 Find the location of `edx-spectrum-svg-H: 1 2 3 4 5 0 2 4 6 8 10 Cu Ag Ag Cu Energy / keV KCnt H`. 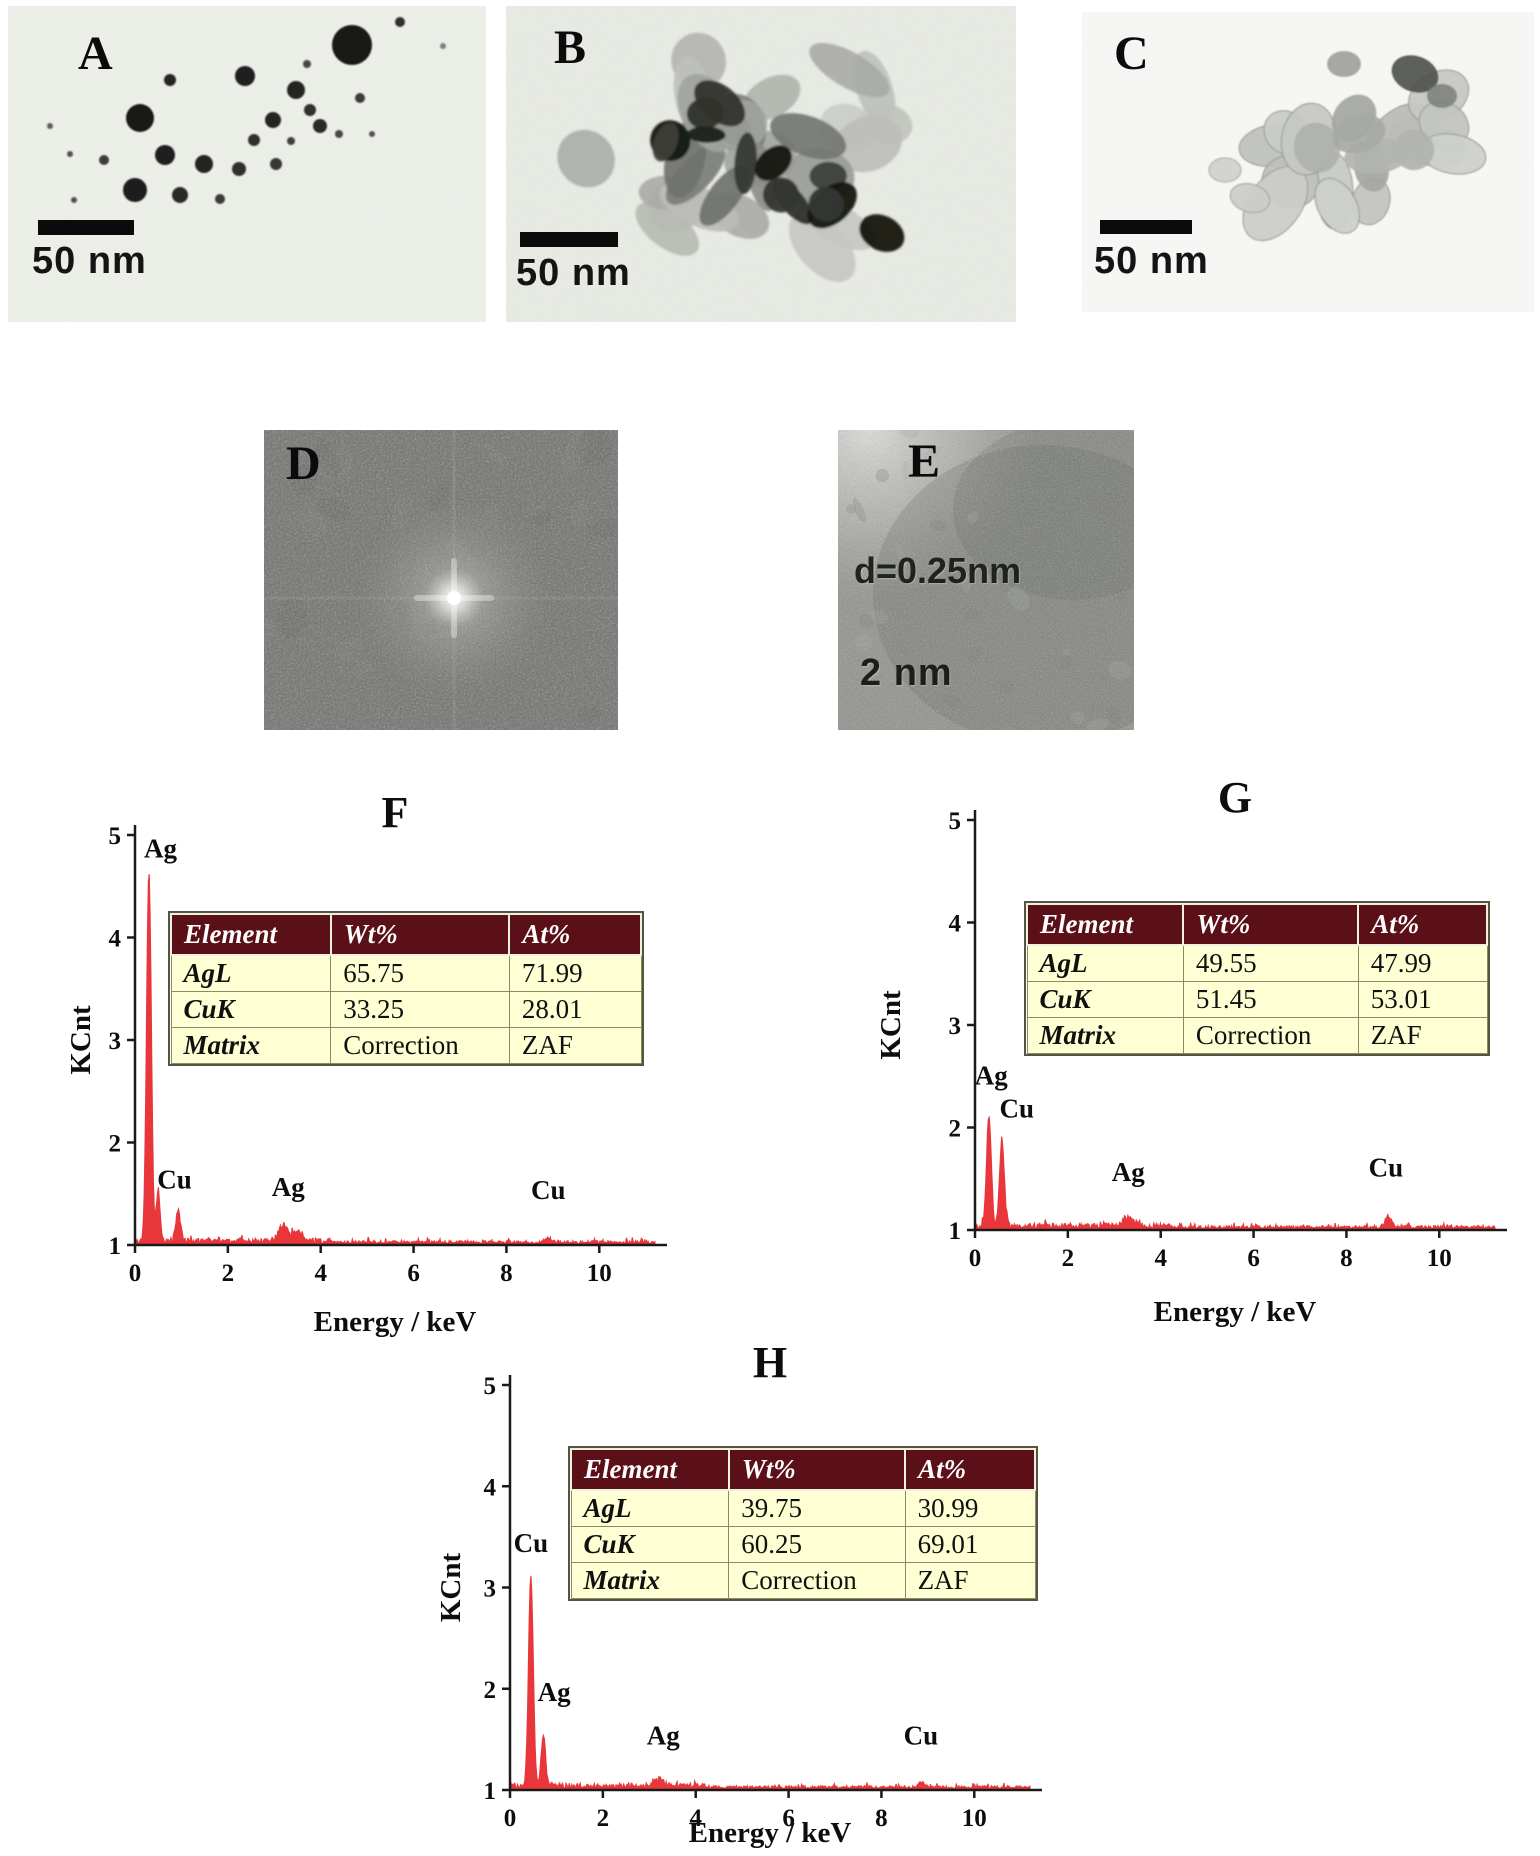

edx-spectrum-svg-H: 1 2 3 4 5 0 2 4 6 8 10 Cu Ag Ag Cu Energy / keV KCnt H is located at coordinates (741, 1594).